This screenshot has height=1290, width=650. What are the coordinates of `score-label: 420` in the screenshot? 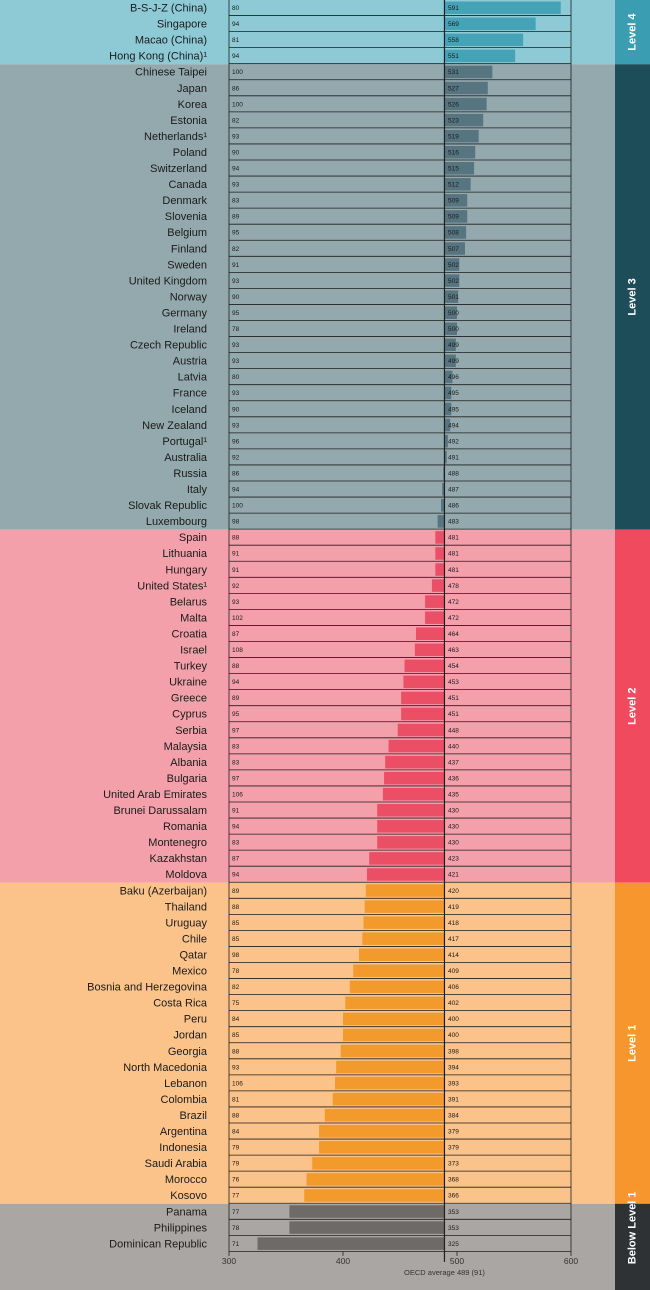 It's located at (453, 891).